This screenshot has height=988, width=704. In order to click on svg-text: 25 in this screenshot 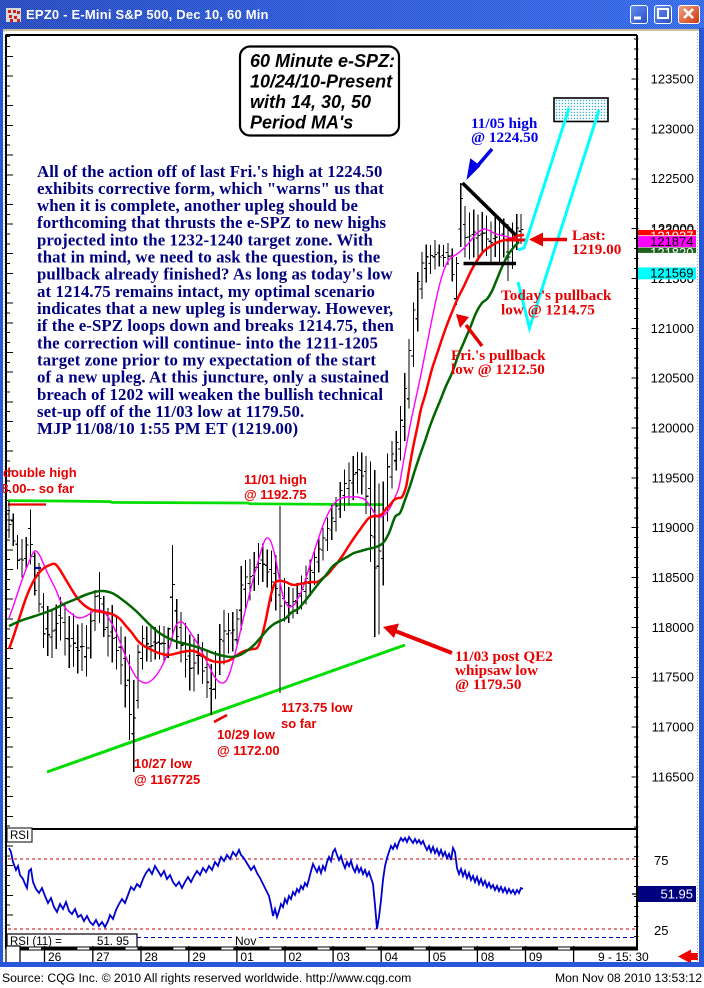, I will do `click(661, 930)`.